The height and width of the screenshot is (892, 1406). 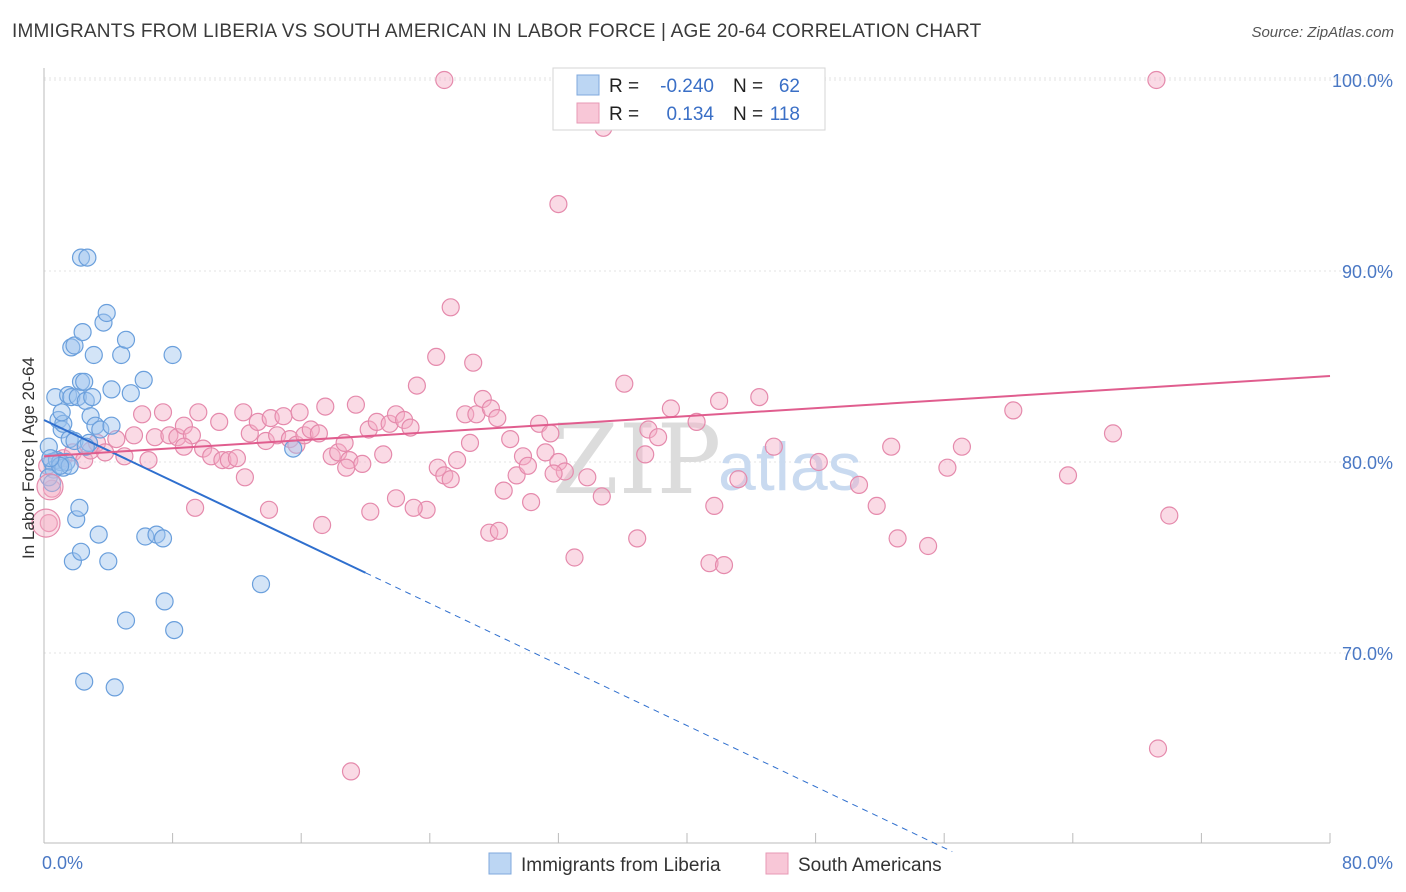 I want to click on y-tick-label-80: 80.0%, so click(x=1367, y=463).